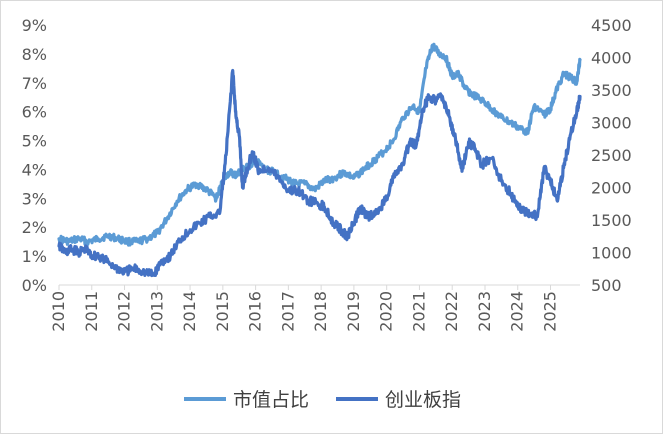 This screenshot has width=663, height=434. Describe the element at coordinates (156, 311) in the screenshot. I see `x-tick-label: 2013` at that location.